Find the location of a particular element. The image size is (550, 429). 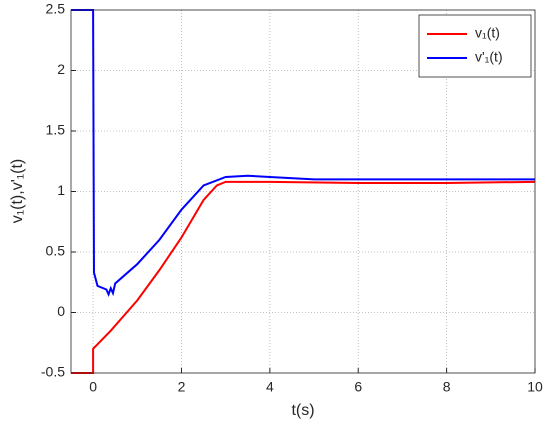

y-tick-label: 0 is located at coordinates (61, 311).